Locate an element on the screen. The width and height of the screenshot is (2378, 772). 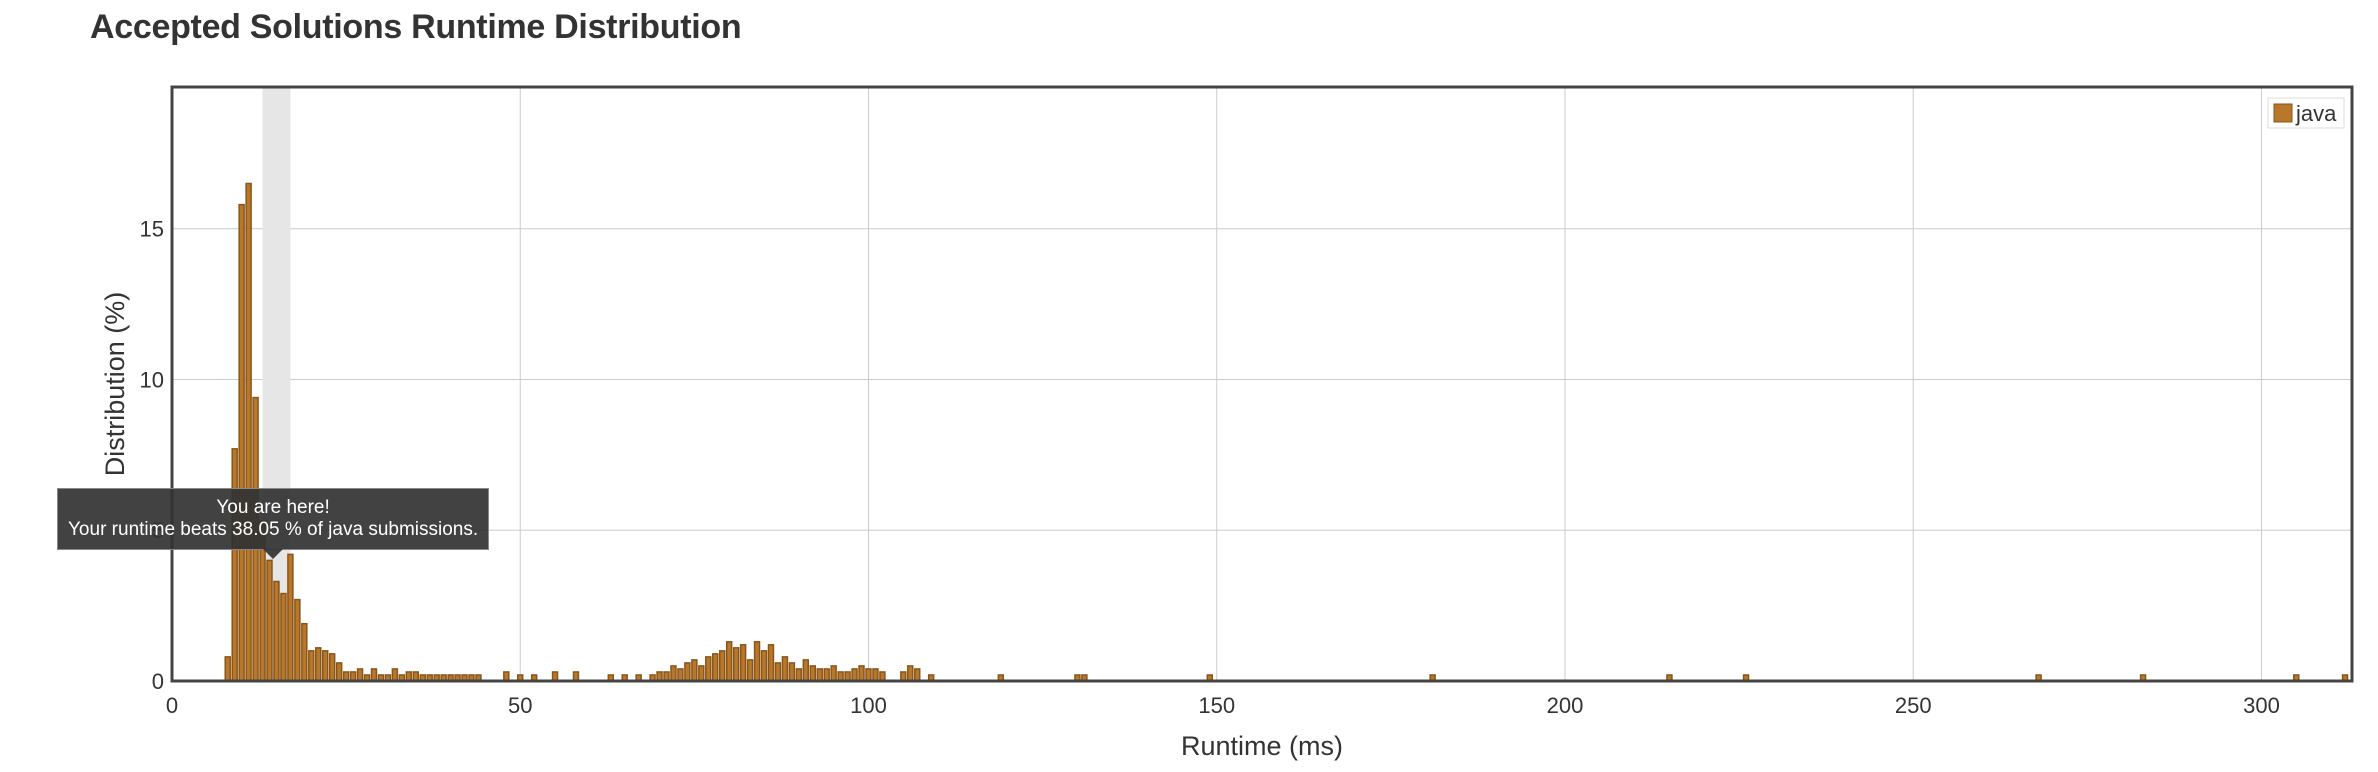
y-tick-label: 0 is located at coordinates (158, 681).